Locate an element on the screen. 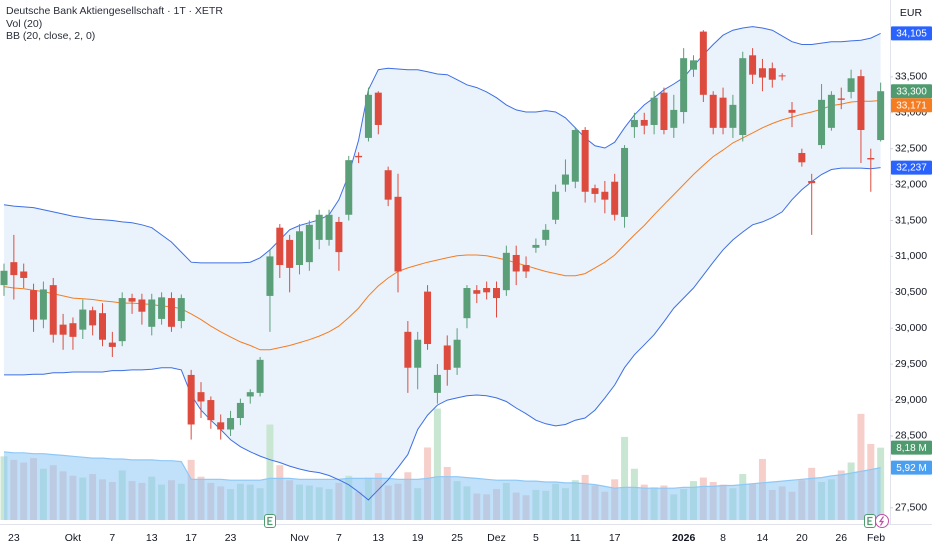 The image size is (932, 550). price-marker-label: 5,92 M is located at coordinates (911, 468).